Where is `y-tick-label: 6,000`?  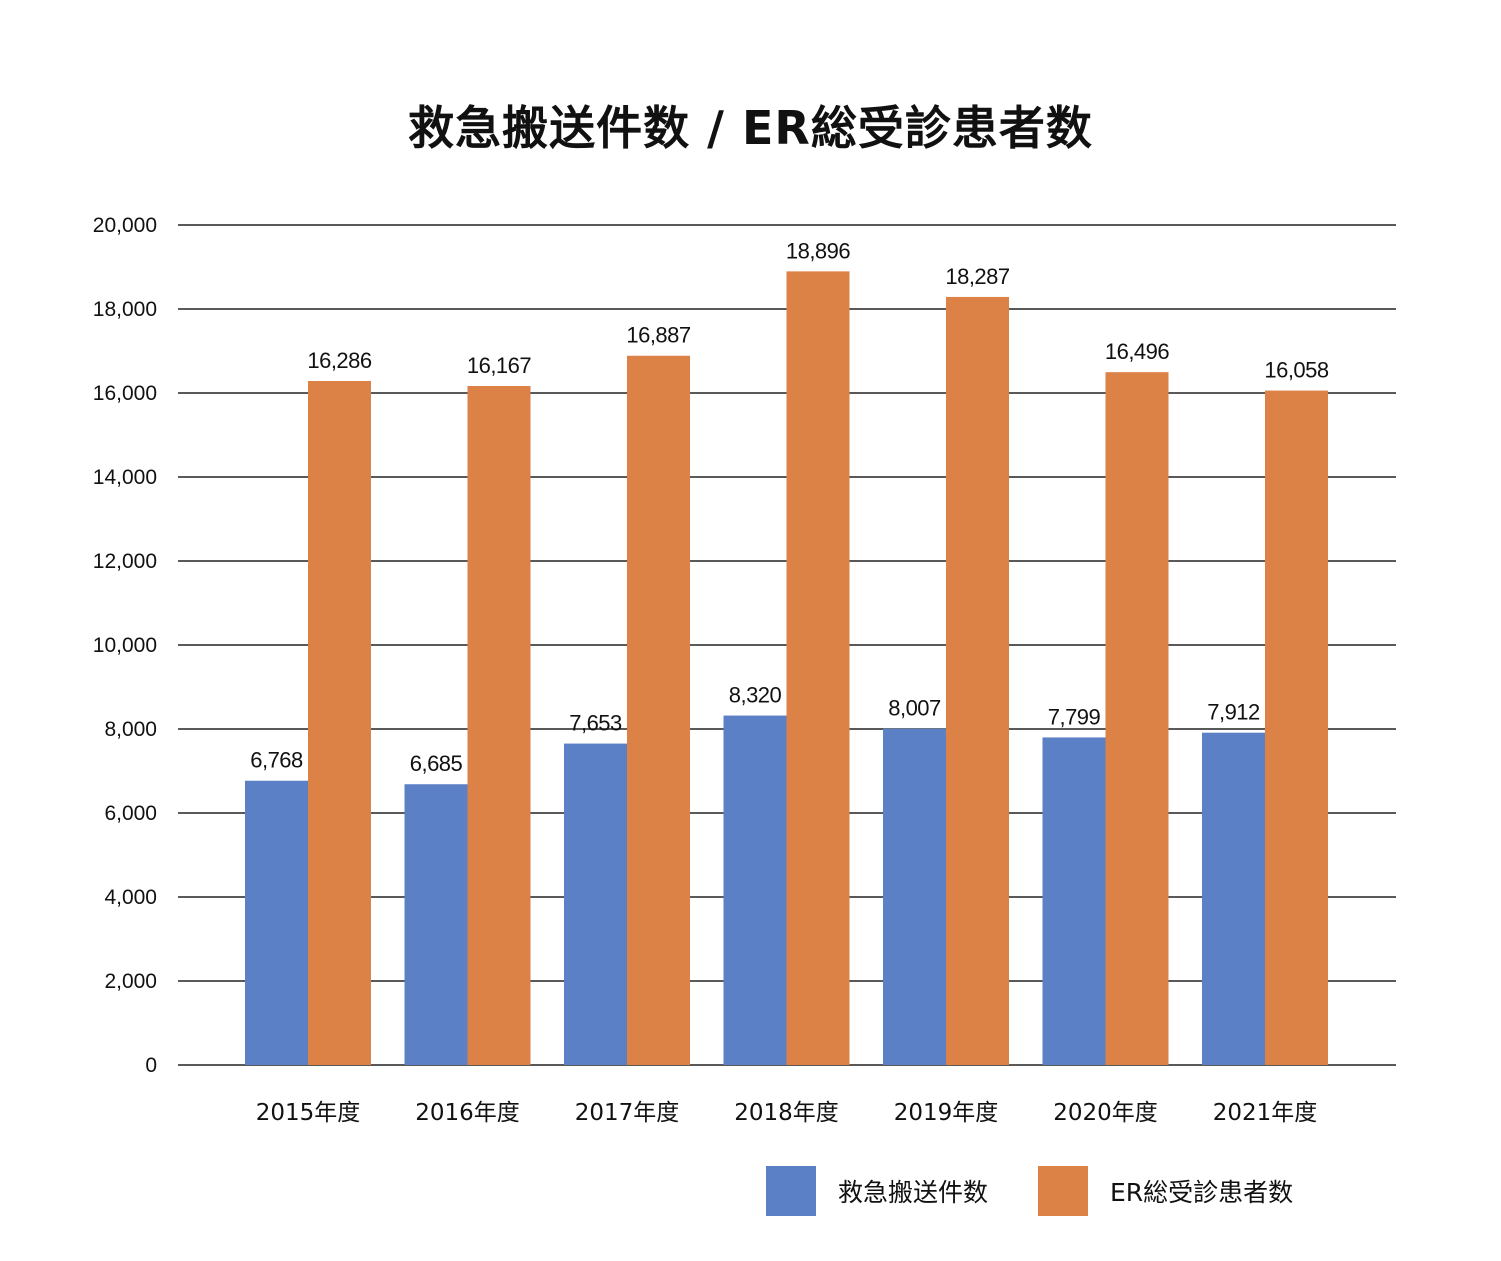
y-tick-label: 6,000 is located at coordinates (130, 813).